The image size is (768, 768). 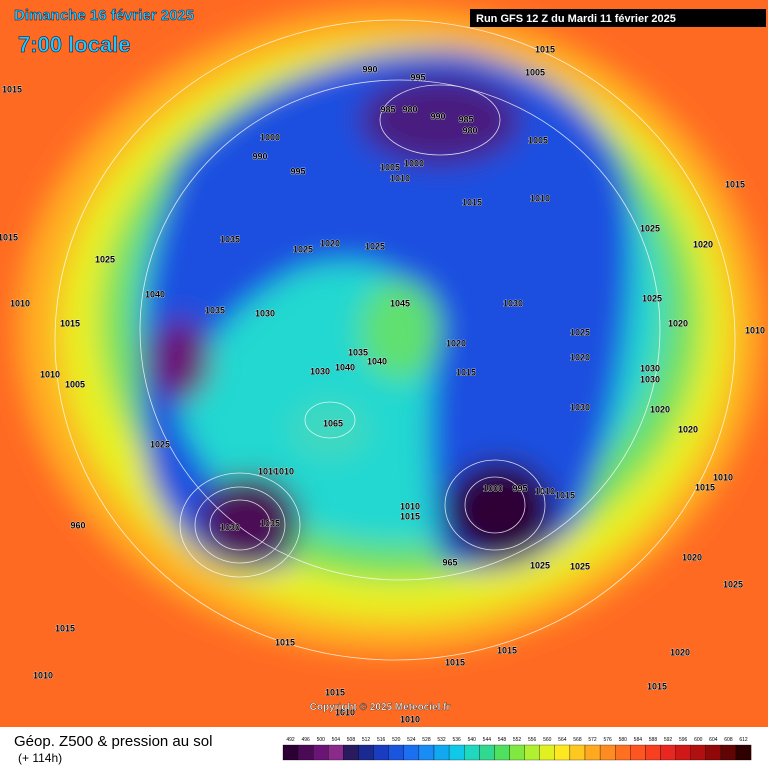 I want to click on scale-tick-label: 532, so click(x=441, y=740).